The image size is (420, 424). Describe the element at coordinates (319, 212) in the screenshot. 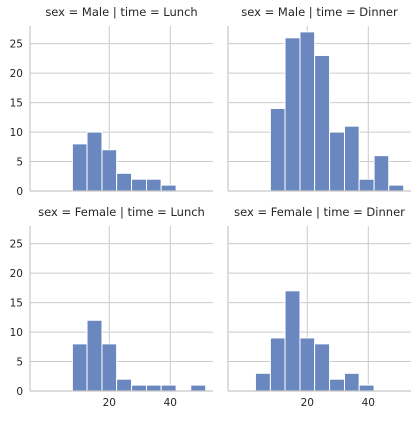

I see `panel-title: sex = Female | time = Dinner` at that location.